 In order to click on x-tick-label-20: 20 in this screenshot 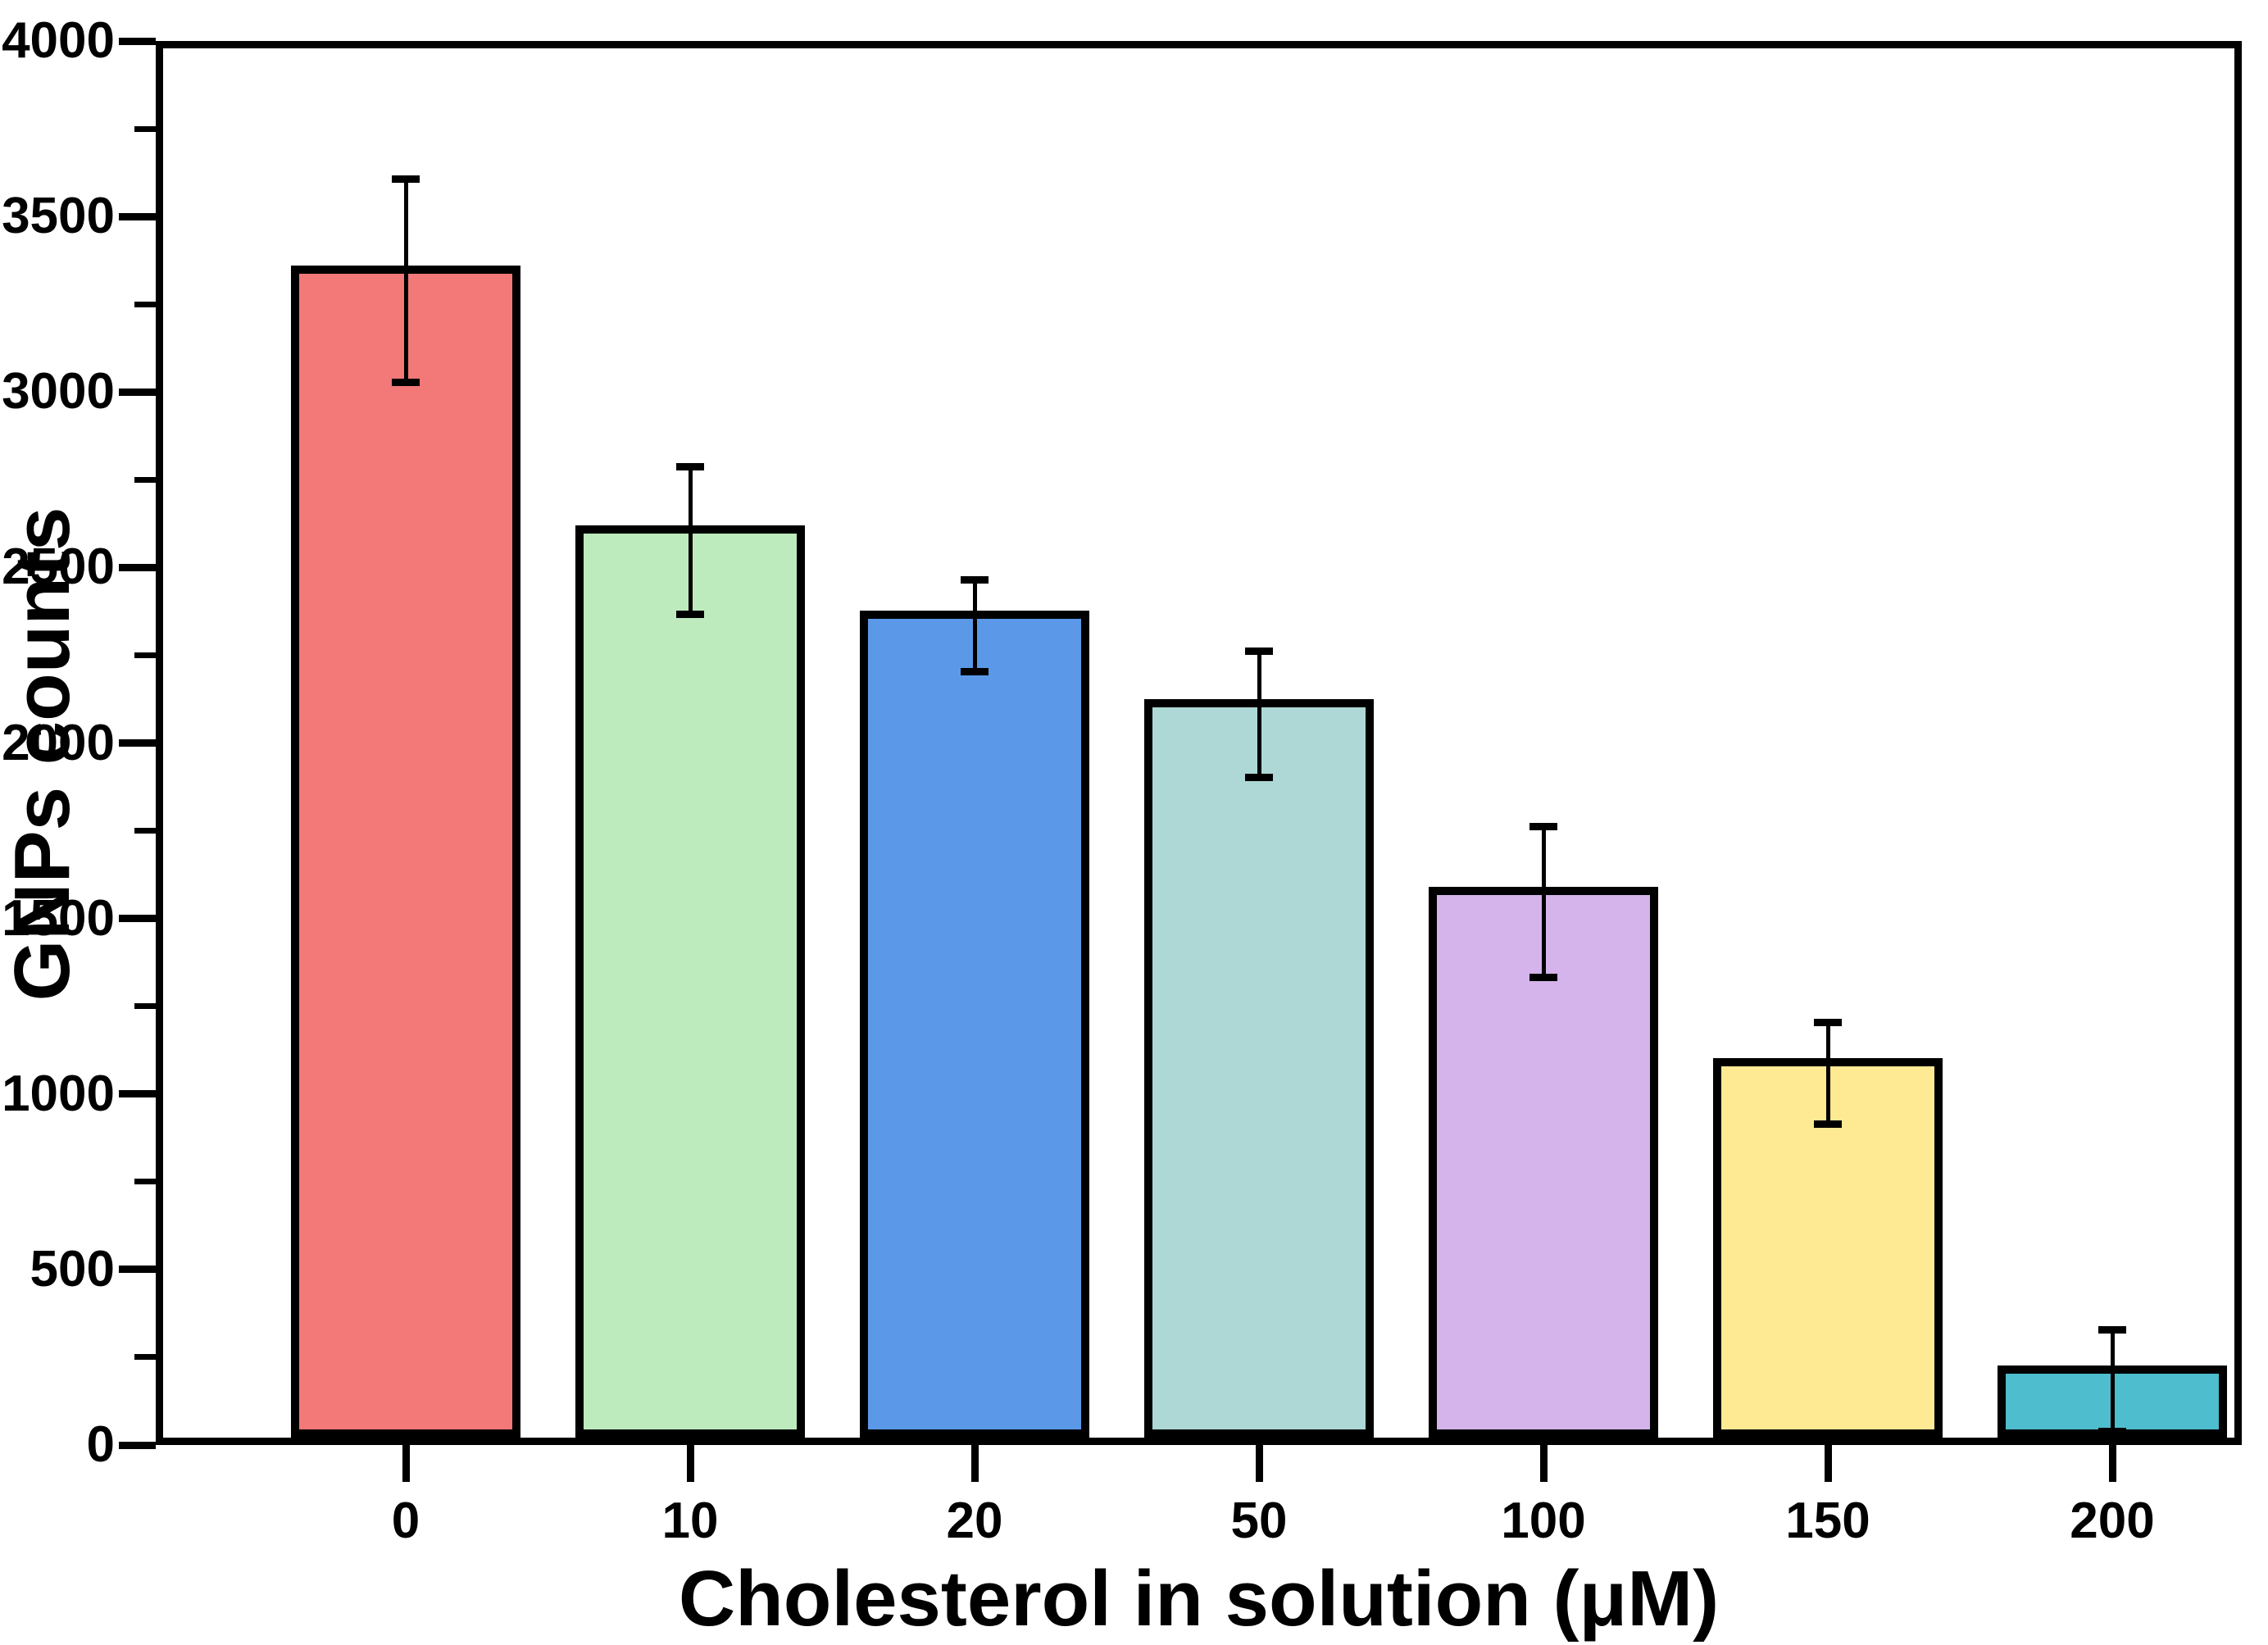, I will do `click(974, 1521)`.